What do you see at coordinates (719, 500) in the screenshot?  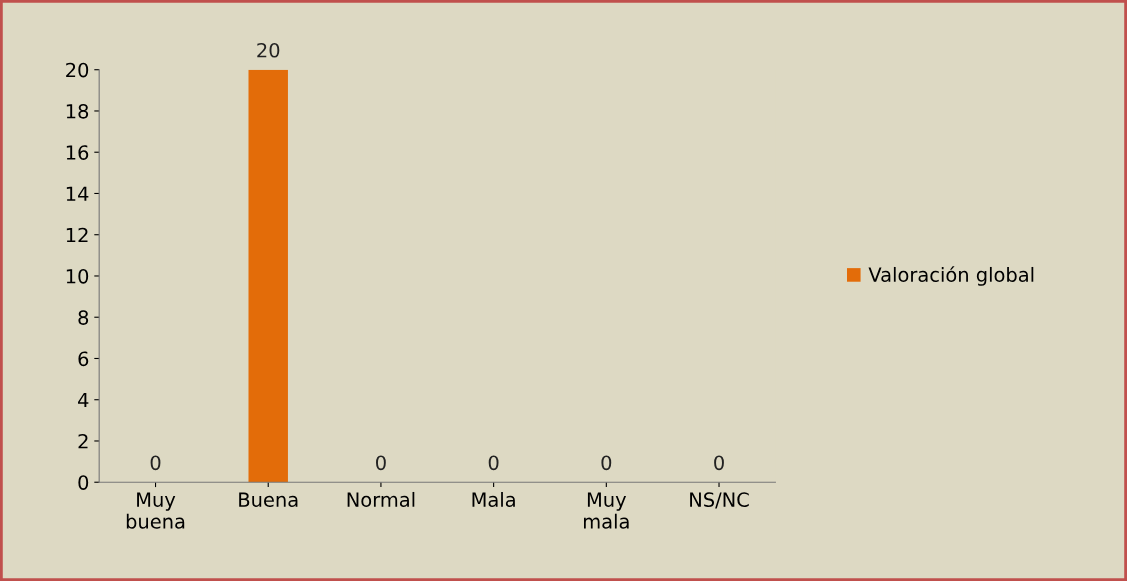 I see `x-tick-label: NS/NC` at bounding box center [719, 500].